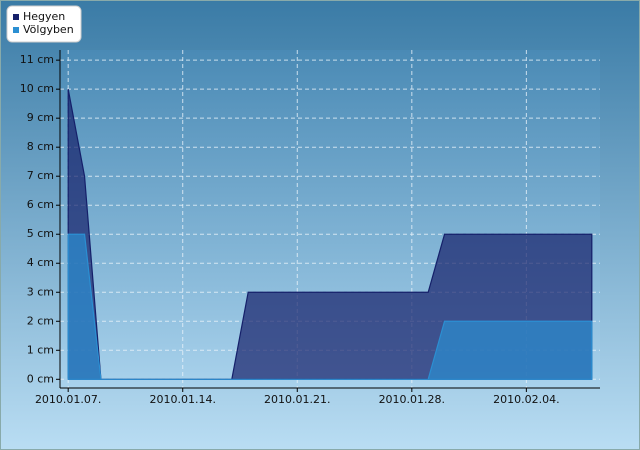  I want to click on y-tick-label: 4 cm, so click(40, 262).